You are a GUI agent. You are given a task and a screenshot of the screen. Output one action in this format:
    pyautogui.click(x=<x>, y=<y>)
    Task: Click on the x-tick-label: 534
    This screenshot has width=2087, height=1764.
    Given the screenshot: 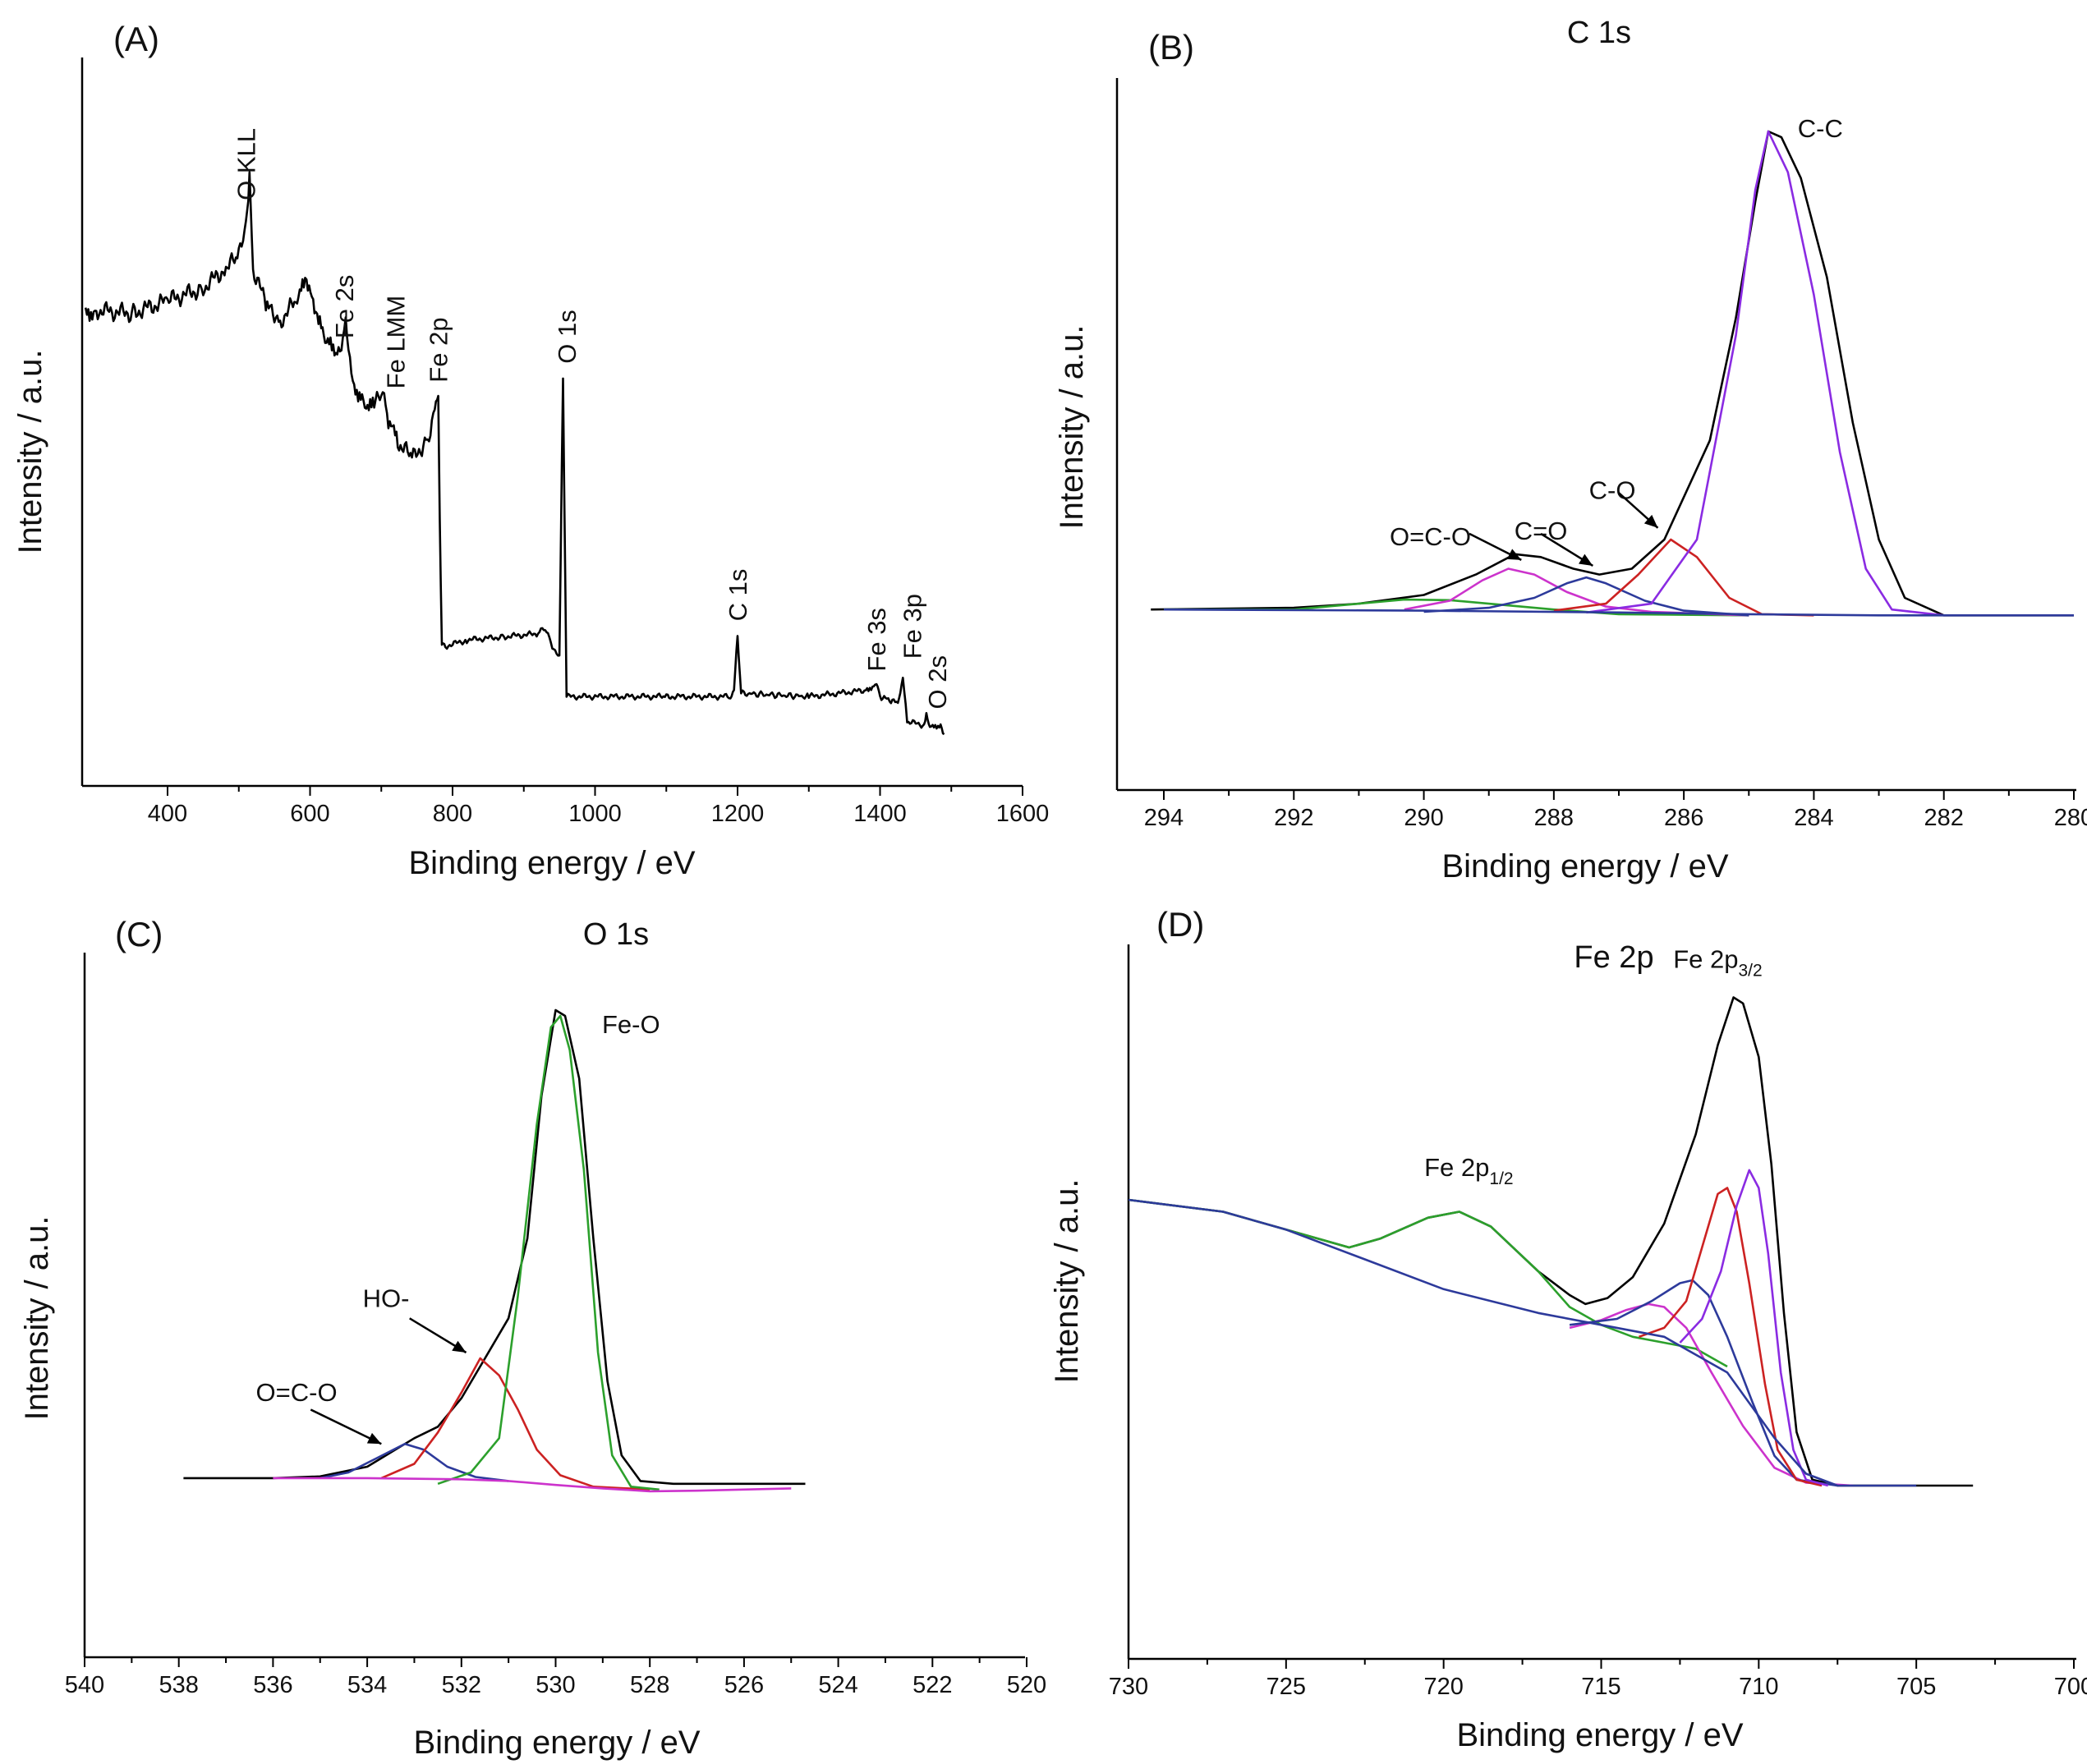 What is the action you would take?
    pyautogui.click(x=367, y=1685)
    